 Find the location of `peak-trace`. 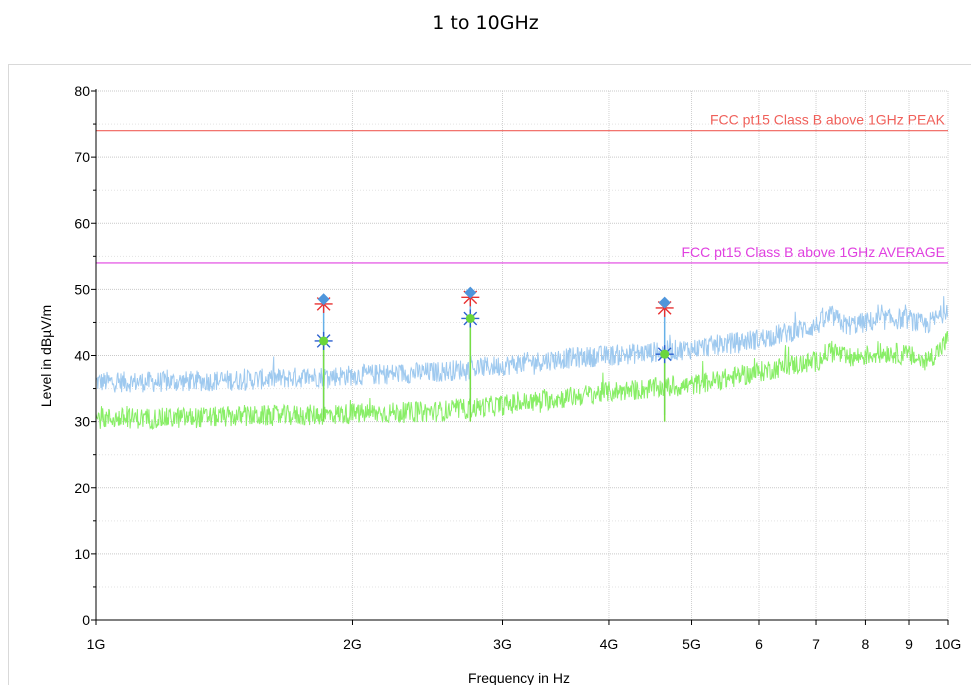

peak-trace is located at coordinates (522, 344).